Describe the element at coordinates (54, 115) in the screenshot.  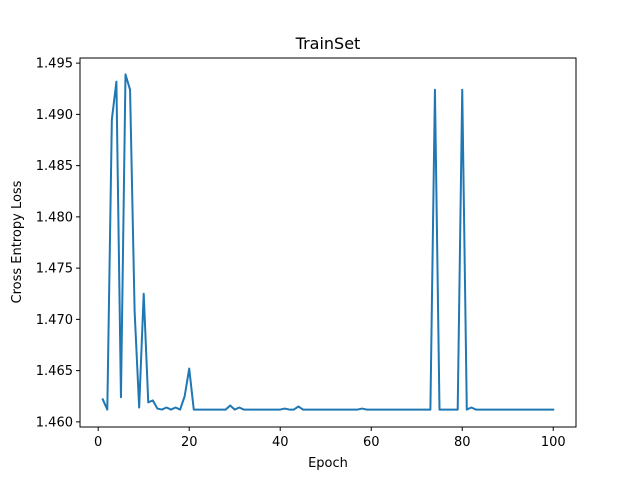
I see `y-tick-label: 1.490` at that location.